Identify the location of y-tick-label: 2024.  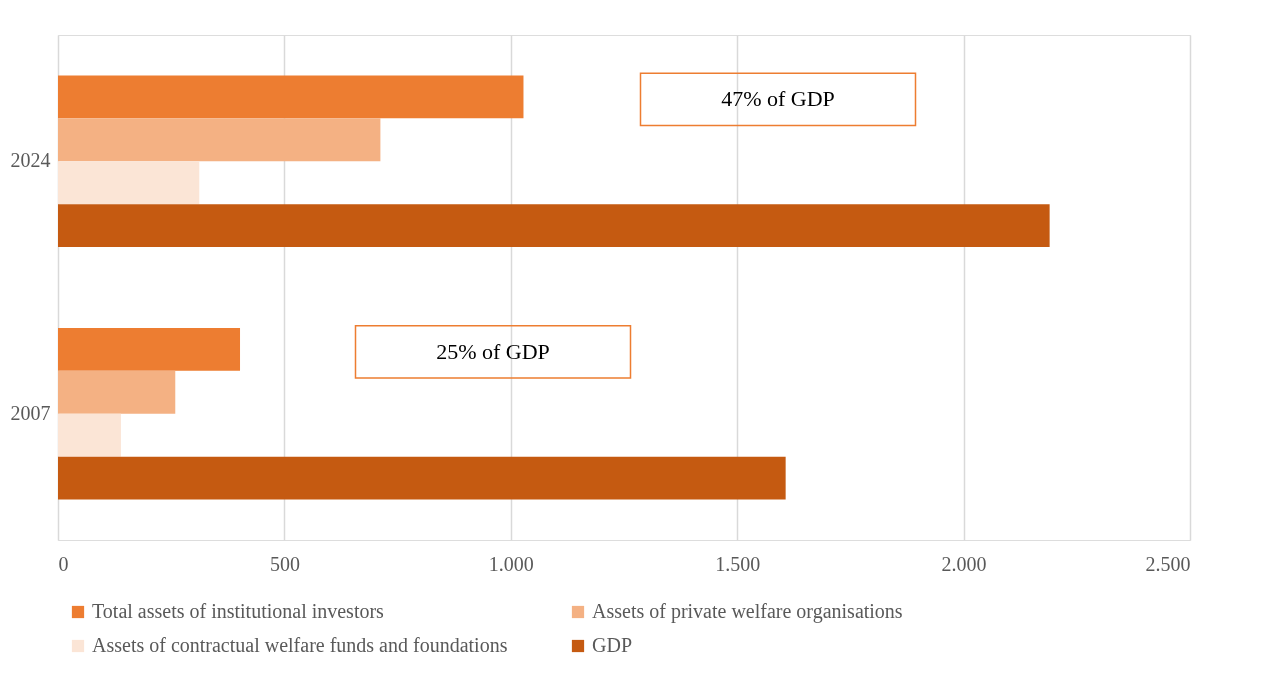
(30, 160).